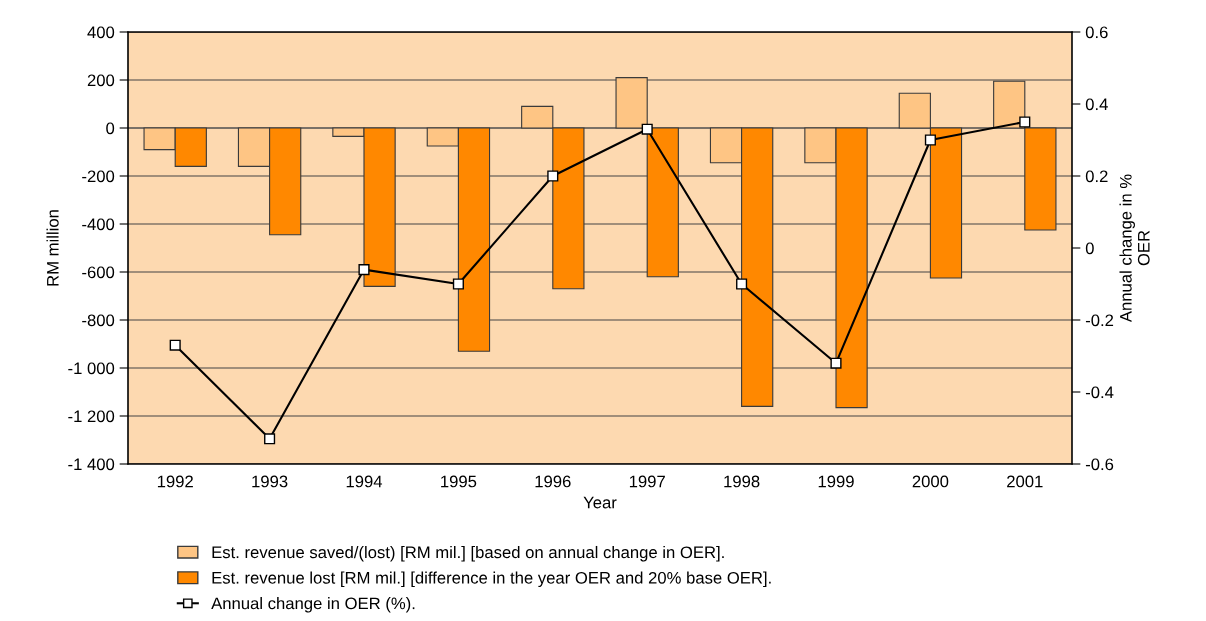 This screenshot has width=1206, height=621. What do you see at coordinates (98, 320) in the screenshot?
I see `y-tick-label: -800` at bounding box center [98, 320].